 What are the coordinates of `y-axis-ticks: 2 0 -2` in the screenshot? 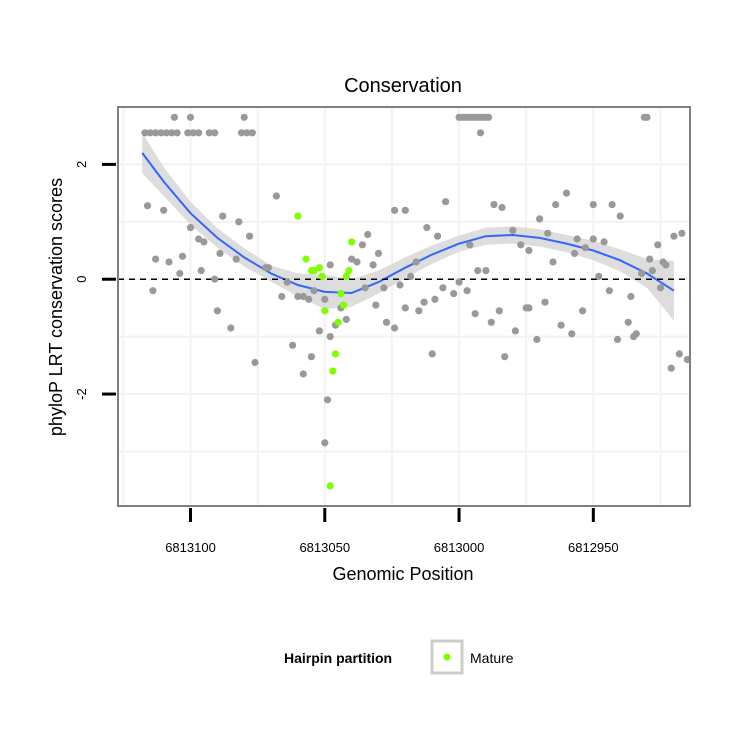 It's located at (95, 280).